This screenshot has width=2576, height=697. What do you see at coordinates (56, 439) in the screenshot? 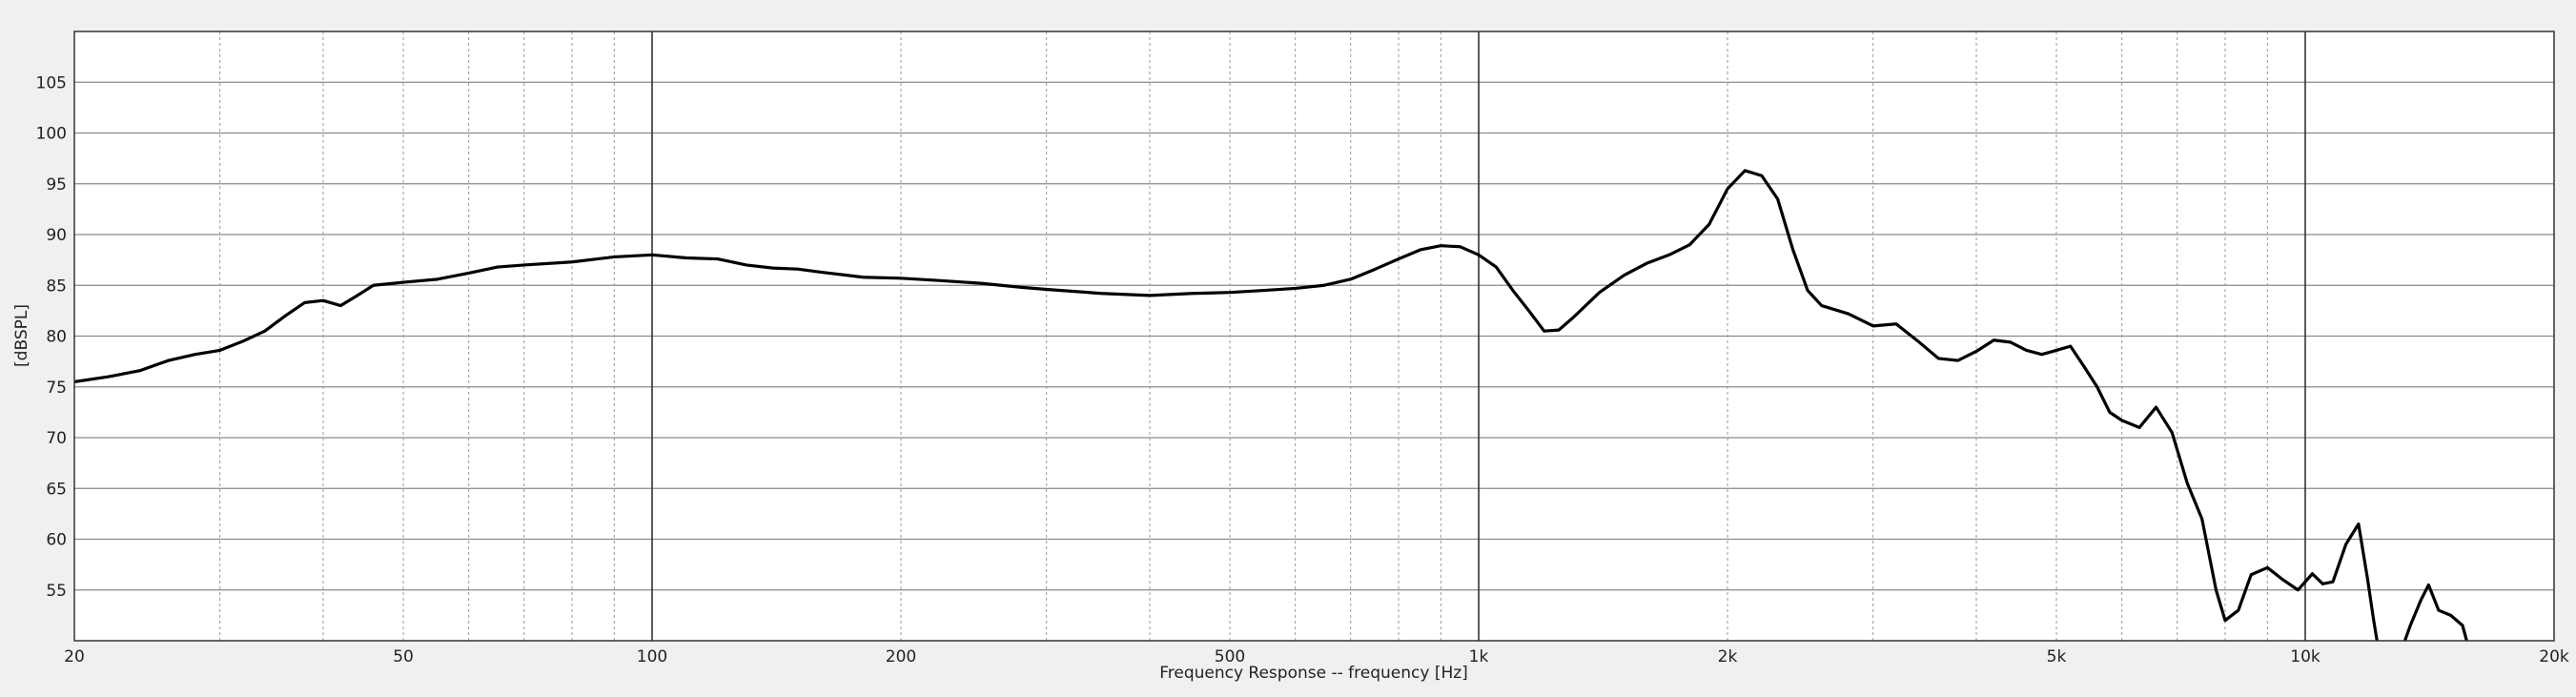
I see `y-tick-label: 70` at bounding box center [56, 439].